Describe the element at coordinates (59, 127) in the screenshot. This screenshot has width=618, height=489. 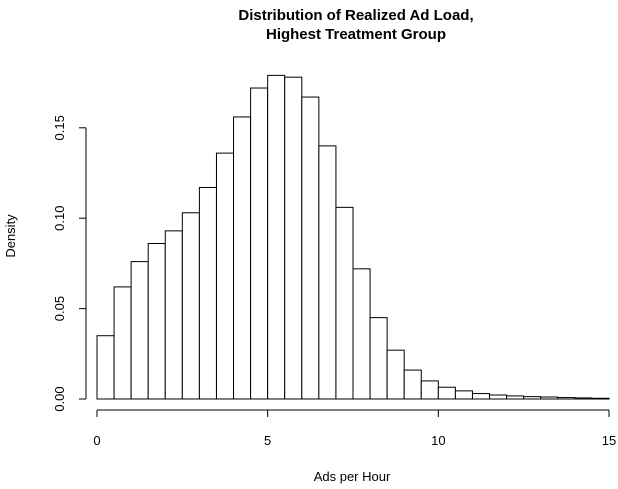
I see `y-tick-label: 0.15` at that location.